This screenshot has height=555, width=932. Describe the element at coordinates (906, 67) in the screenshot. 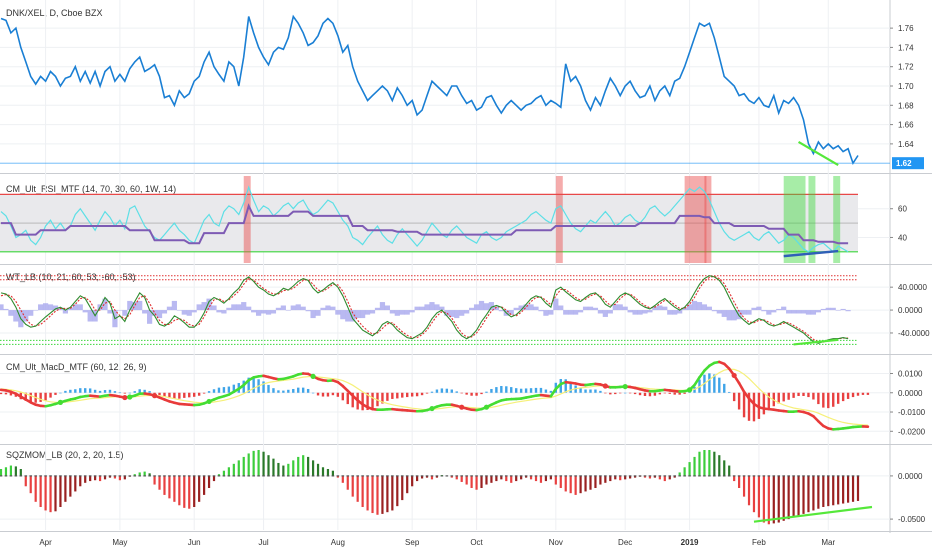

I see `y-tick-label: 1.72` at that location.